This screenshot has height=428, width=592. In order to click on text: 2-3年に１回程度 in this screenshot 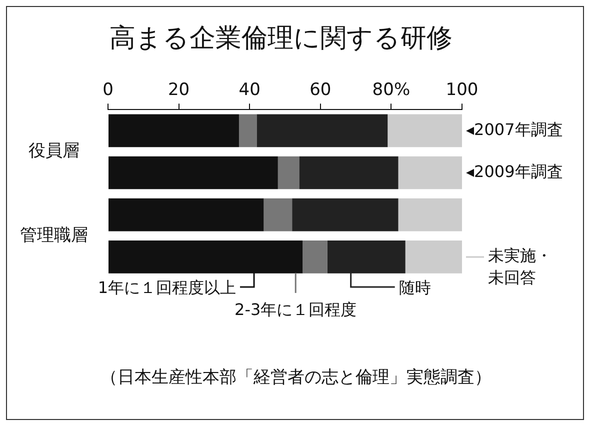, I will do `click(295, 310)`.